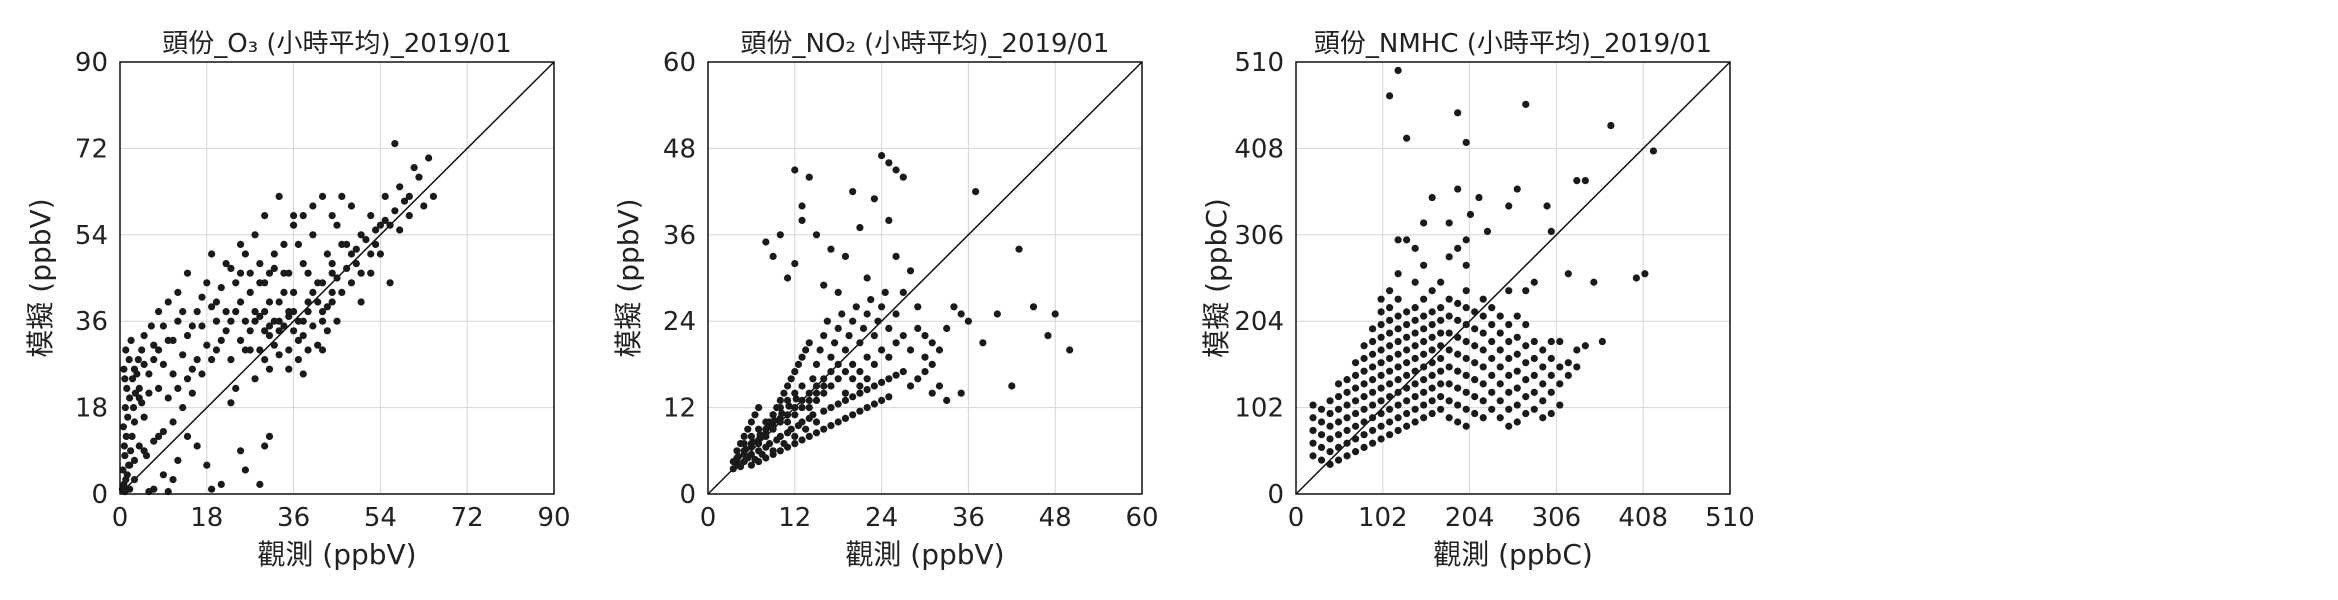  What do you see at coordinates (628, 277) in the screenshot?
I see `y-axis-label: 模擬 (ppbV)` at bounding box center [628, 277].